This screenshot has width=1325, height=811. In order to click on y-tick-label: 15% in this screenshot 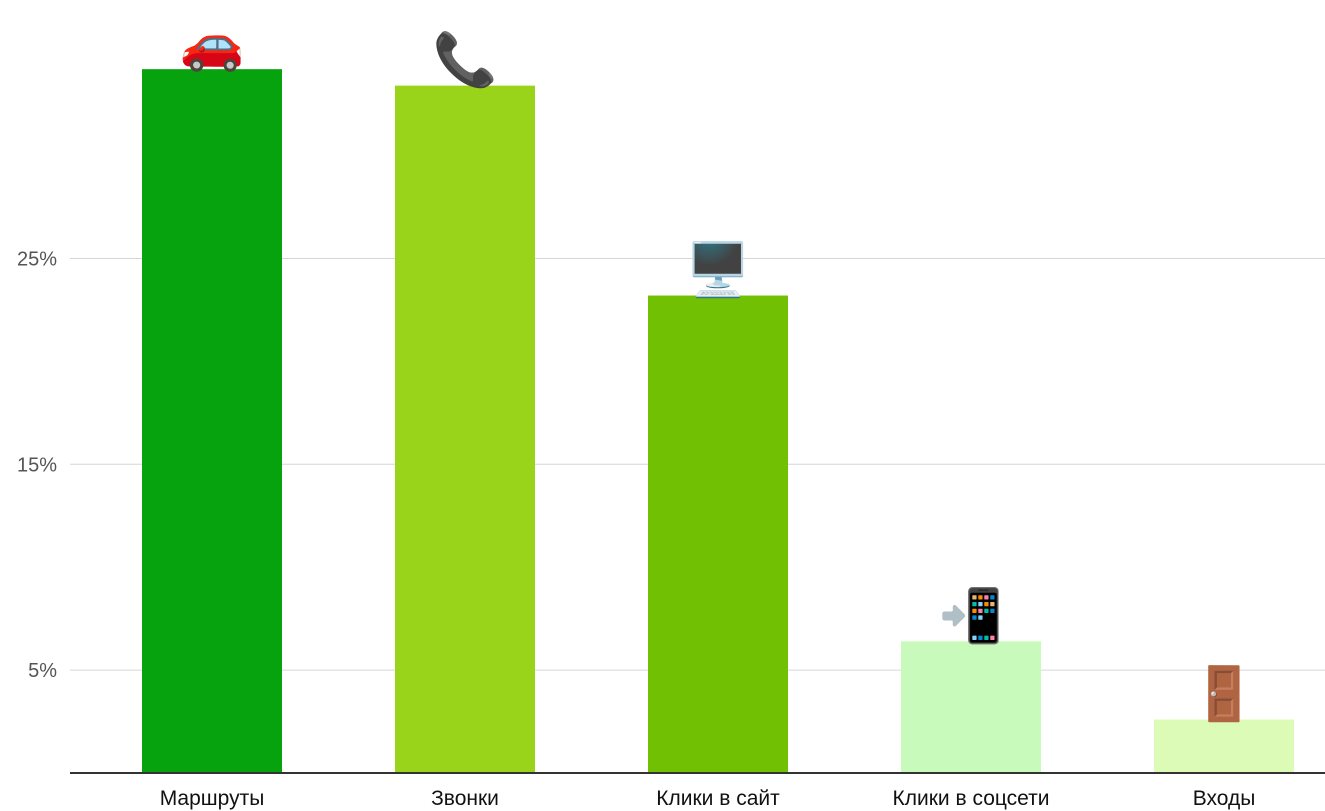, I will do `click(37, 465)`.